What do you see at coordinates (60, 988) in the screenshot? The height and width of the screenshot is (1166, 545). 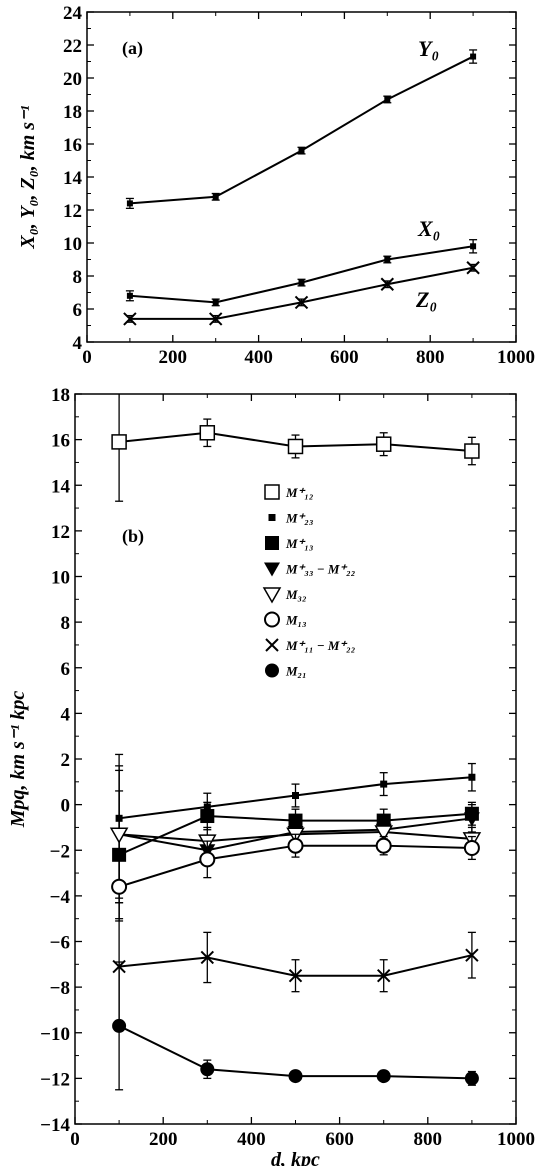 I see `y-tick-label: −8` at bounding box center [60, 988].